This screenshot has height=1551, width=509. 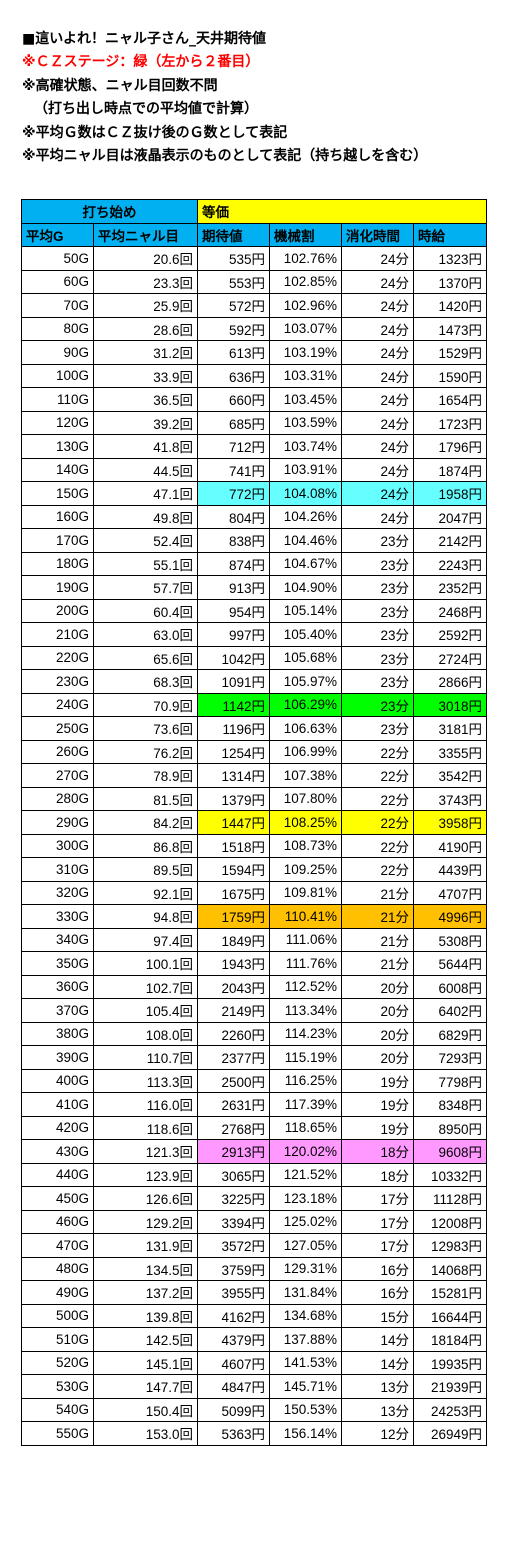 What do you see at coordinates (450, 563) in the screenshot?
I see `hourly-wage-cell: 2243円` at bounding box center [450, 563].